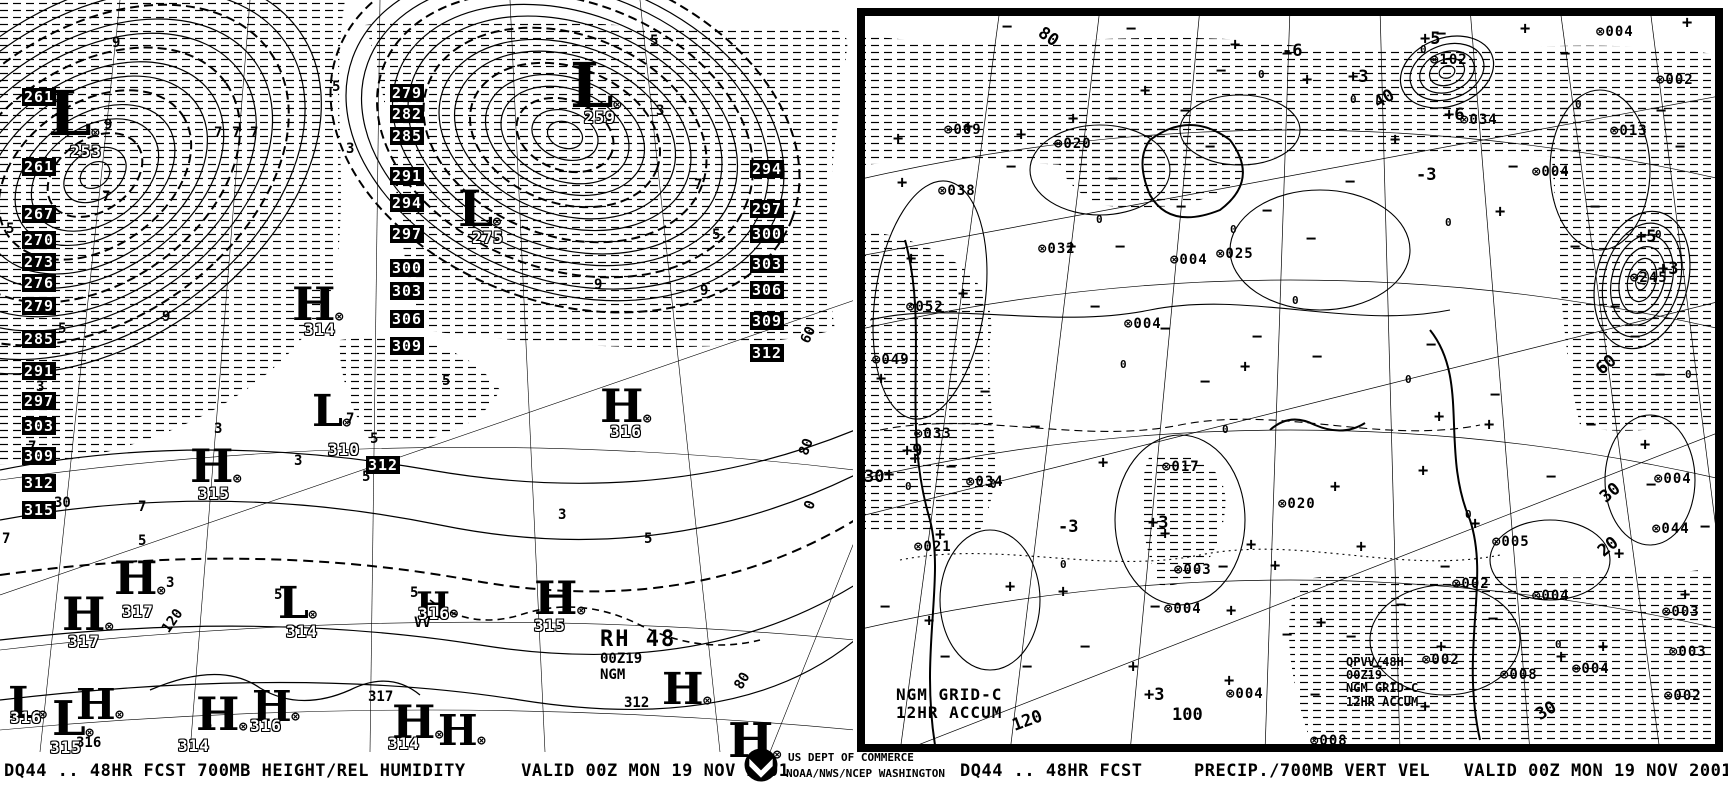 The width and height of the screenshot is (1728, 786). What do you see at coordinates (39, 483) in the screenshot?
I see `height-value-chip: 312` at bounding box center [39, 483].